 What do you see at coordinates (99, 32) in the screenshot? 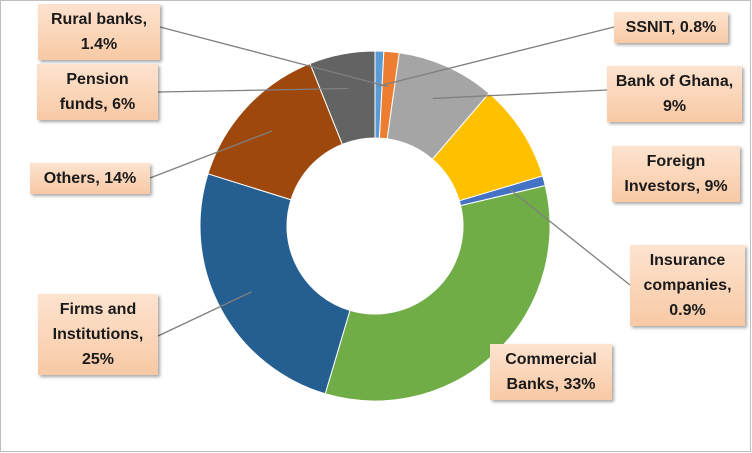
I see `data-label: Rural banks, 1.4%` at bounding box center [99, 32].